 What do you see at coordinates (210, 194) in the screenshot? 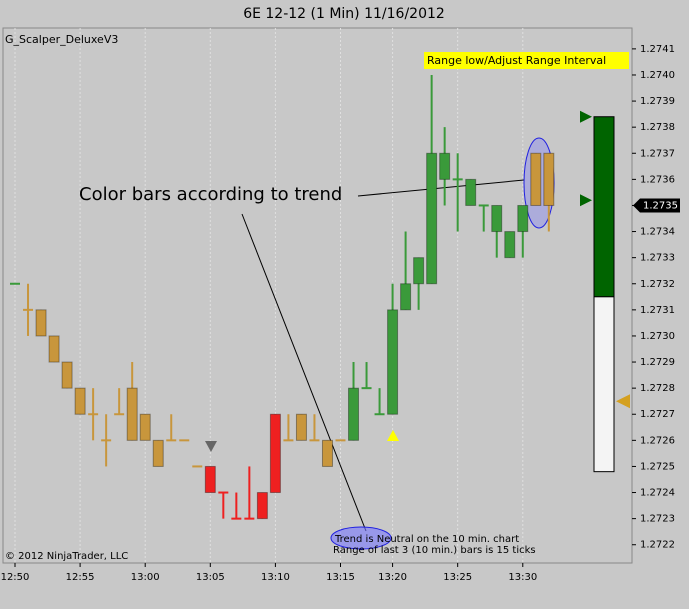
I see `callout: Color bars according to trend` at bounding box center [210, 194].